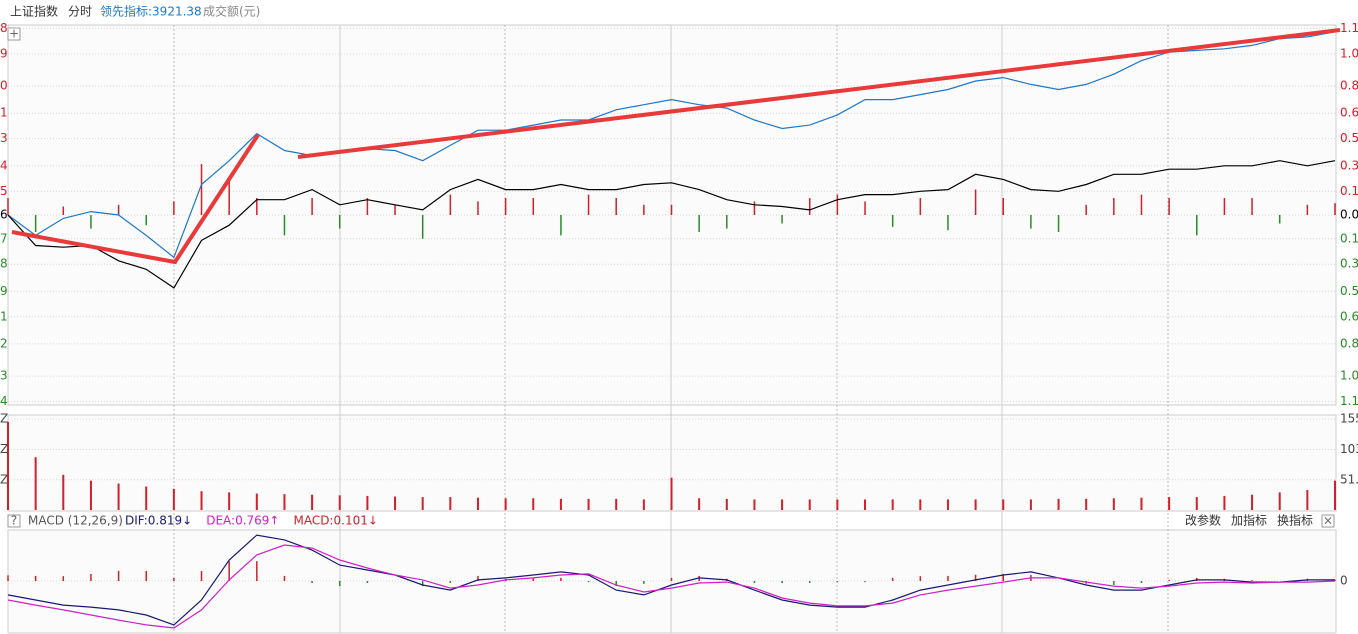 The height and width of the screenshot is (634, 1358). What do you see at coordinates (135, 199) in the screenshot?
I see `trend-line` at bounding box center [135, 199].